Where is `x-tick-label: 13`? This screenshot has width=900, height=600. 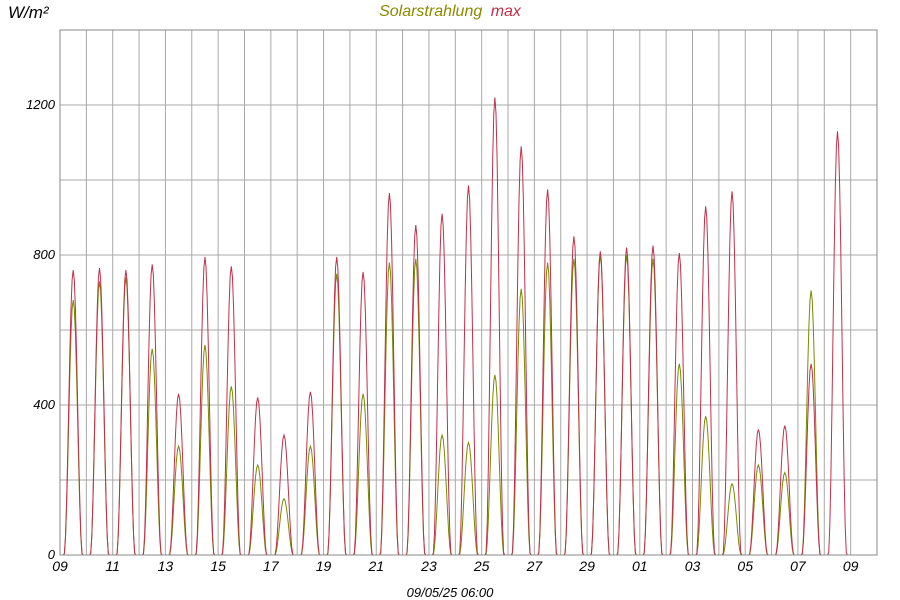 x-tick-label: 13 is located at coordinates (166, 566).